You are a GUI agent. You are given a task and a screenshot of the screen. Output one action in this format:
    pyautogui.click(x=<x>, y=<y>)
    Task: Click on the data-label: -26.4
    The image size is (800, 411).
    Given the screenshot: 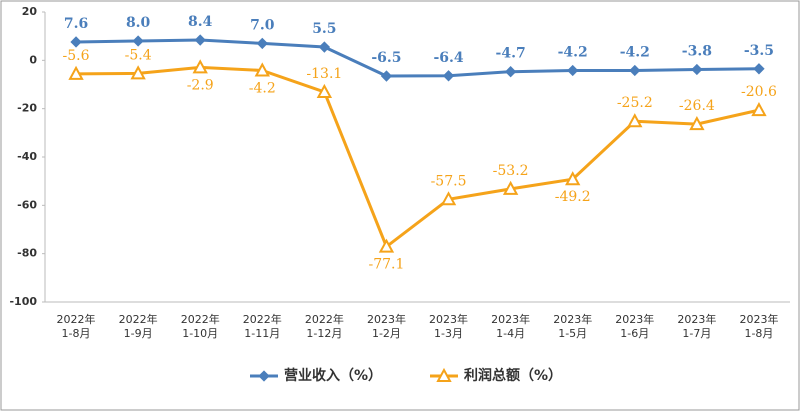 What is the action you would take?
    pyautogui.click(x=697, y=106)
    